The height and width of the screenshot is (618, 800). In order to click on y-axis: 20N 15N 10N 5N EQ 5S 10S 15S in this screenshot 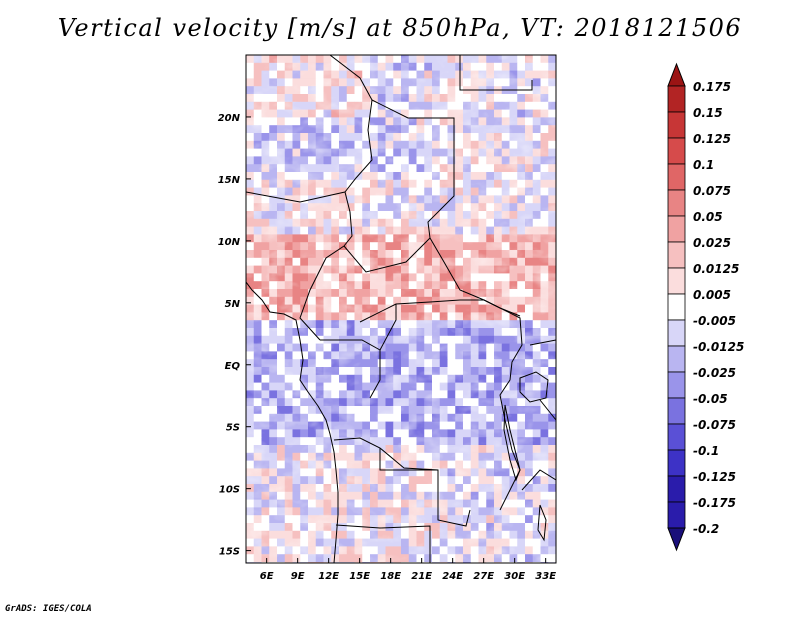, I will do `click(234, 335)`.